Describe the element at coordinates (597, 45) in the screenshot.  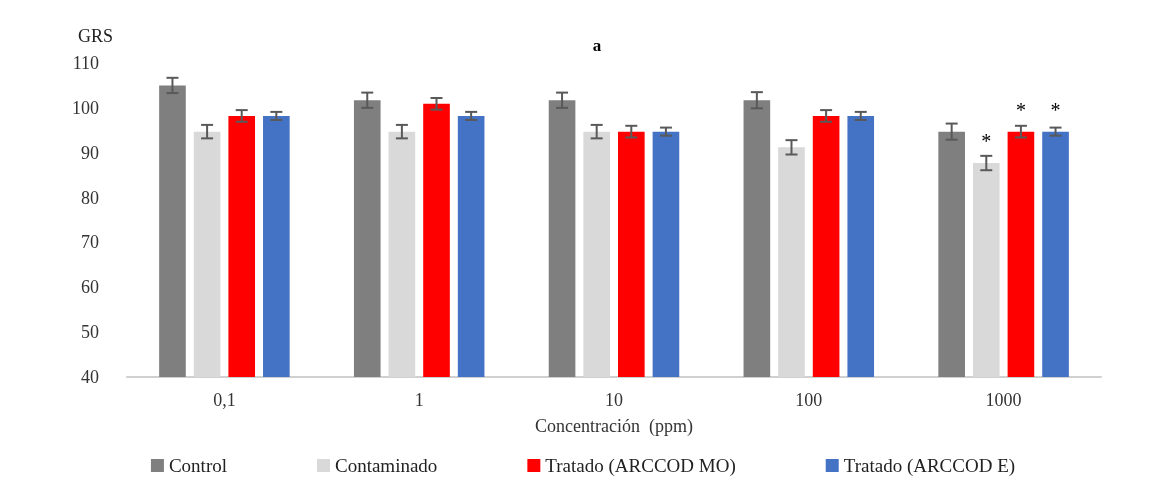
I see `chart-title: a` at that location.